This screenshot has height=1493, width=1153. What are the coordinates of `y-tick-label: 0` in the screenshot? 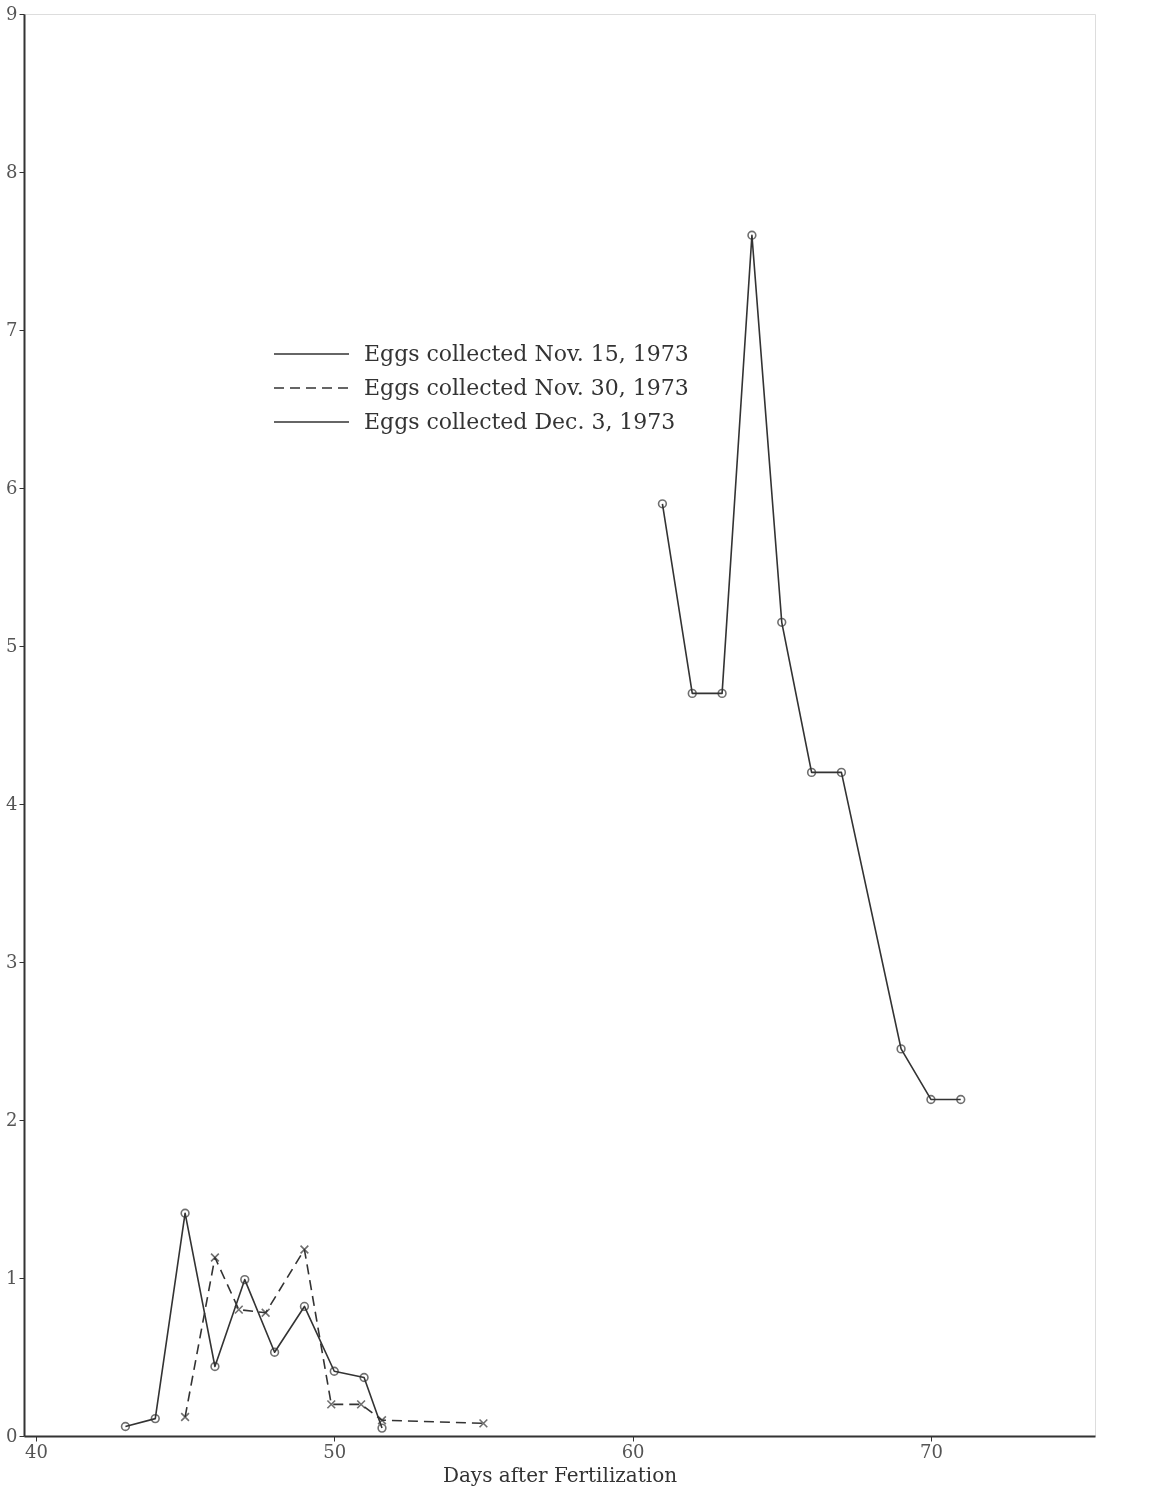 It's located at (12, 1435).